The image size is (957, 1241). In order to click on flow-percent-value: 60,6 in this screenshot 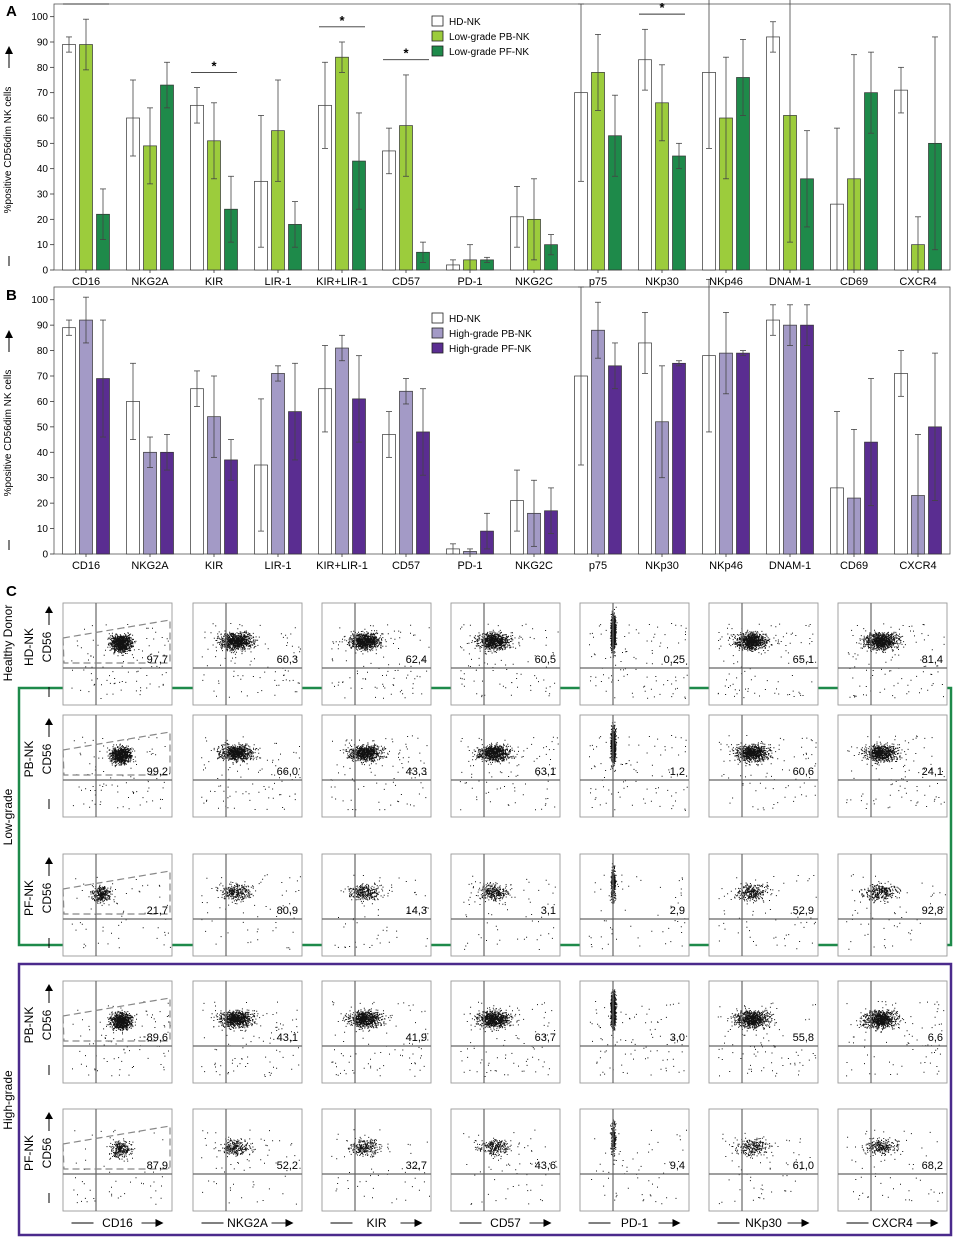, I will do `click(803, 772)`.